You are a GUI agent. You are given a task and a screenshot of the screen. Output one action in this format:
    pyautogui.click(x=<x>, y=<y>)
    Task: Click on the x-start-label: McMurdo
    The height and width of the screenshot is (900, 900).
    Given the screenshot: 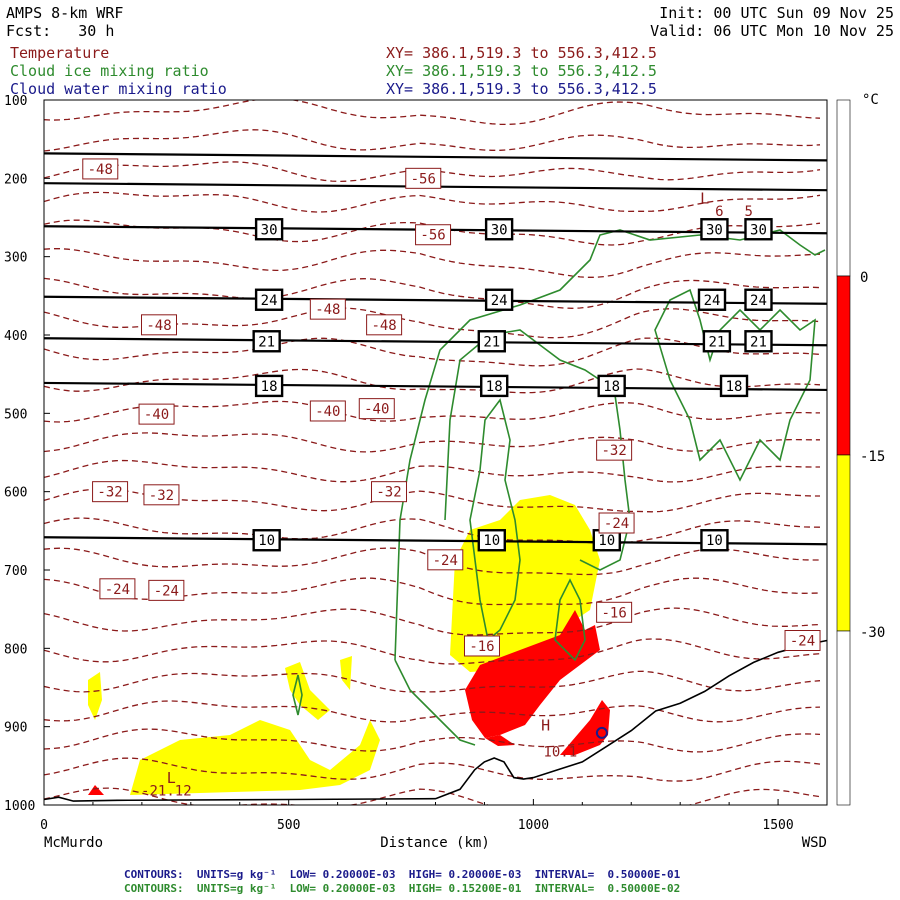 What is the action you would take?
    pyautogui.click(x=73, y=843)
    